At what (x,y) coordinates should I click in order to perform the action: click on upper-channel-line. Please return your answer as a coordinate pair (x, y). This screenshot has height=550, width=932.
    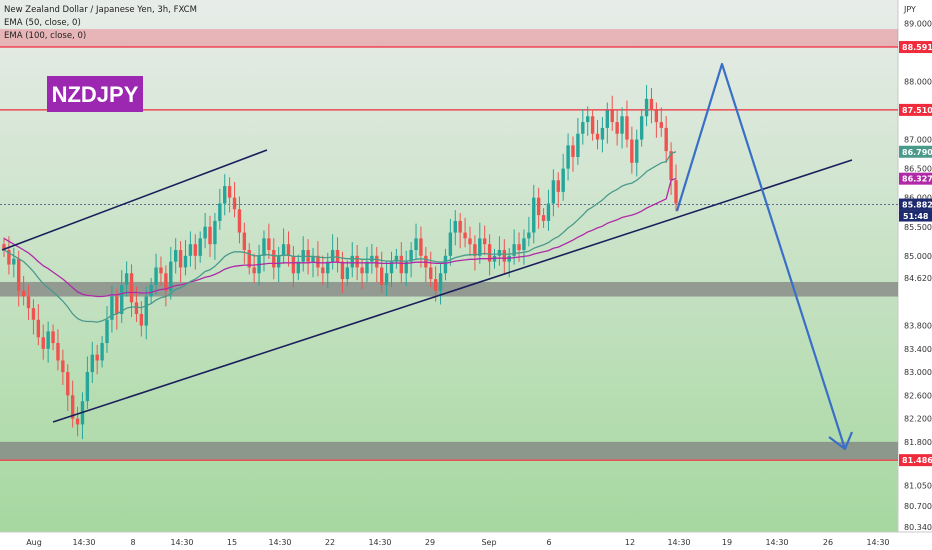
    Looking at the image, I should click on (134, 200).